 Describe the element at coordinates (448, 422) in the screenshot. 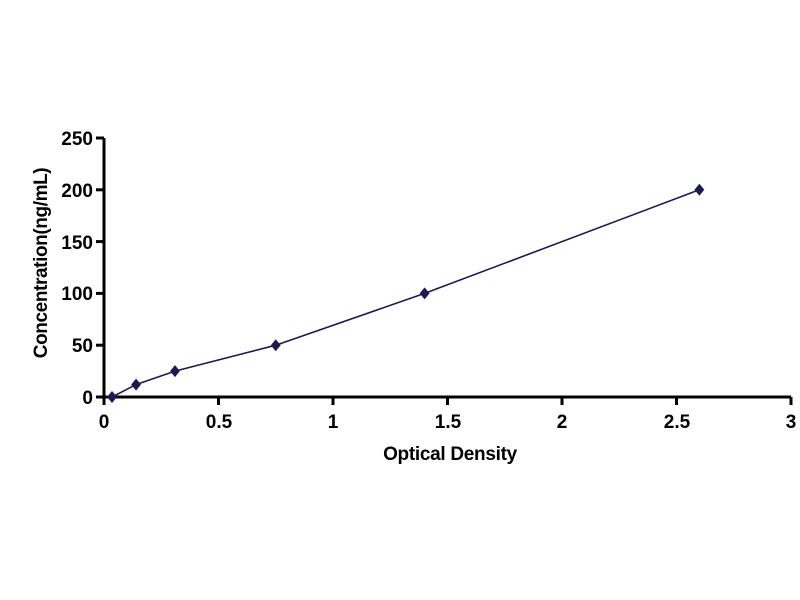

I see `x-tick-label-1-5: 1.5` at that location.